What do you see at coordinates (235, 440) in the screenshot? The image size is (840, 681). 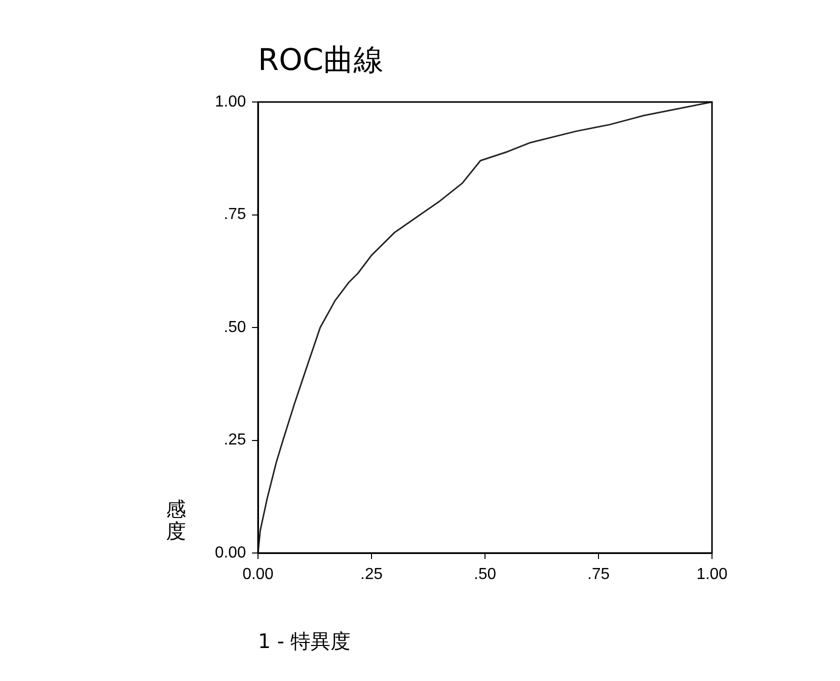 I see `y-tick-label: .25` at bounding box center [235, 440].